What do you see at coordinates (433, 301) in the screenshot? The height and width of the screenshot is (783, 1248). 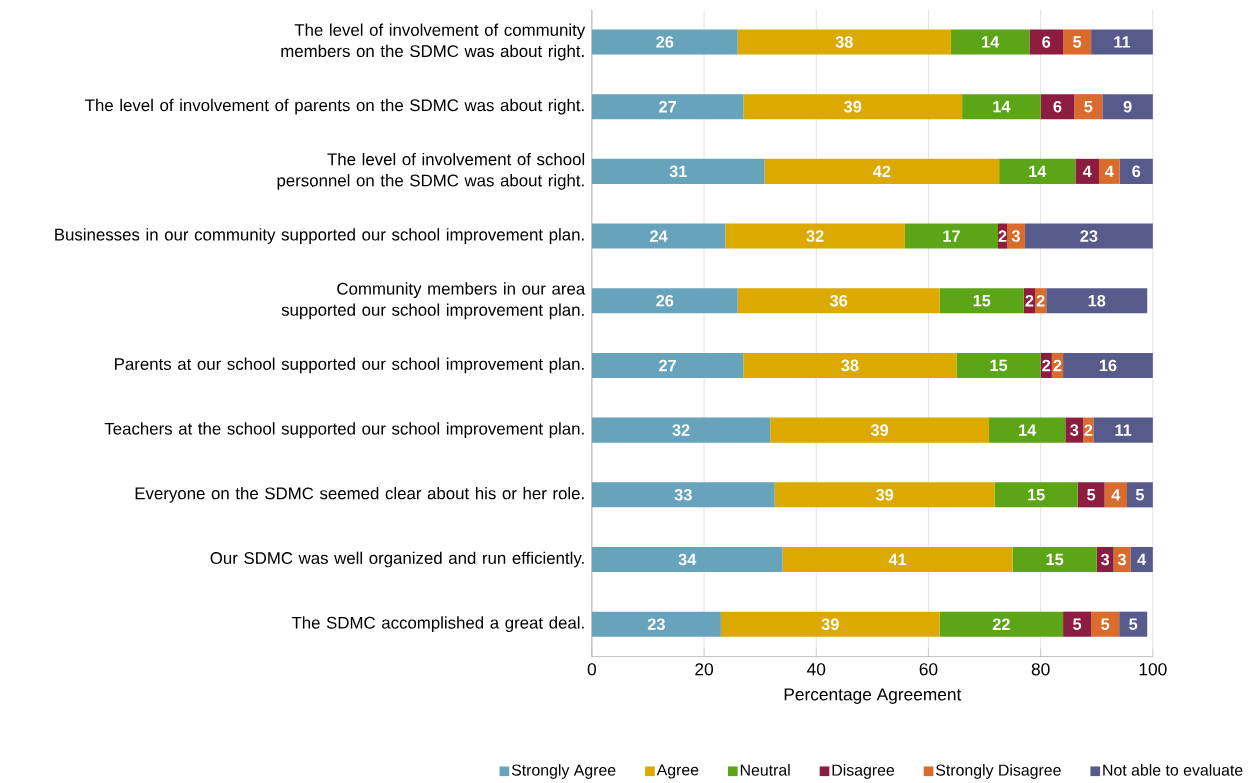 I see `y-tick-label: Community members in our area supported our school improvement plan.` at bounding box center [433, 301].